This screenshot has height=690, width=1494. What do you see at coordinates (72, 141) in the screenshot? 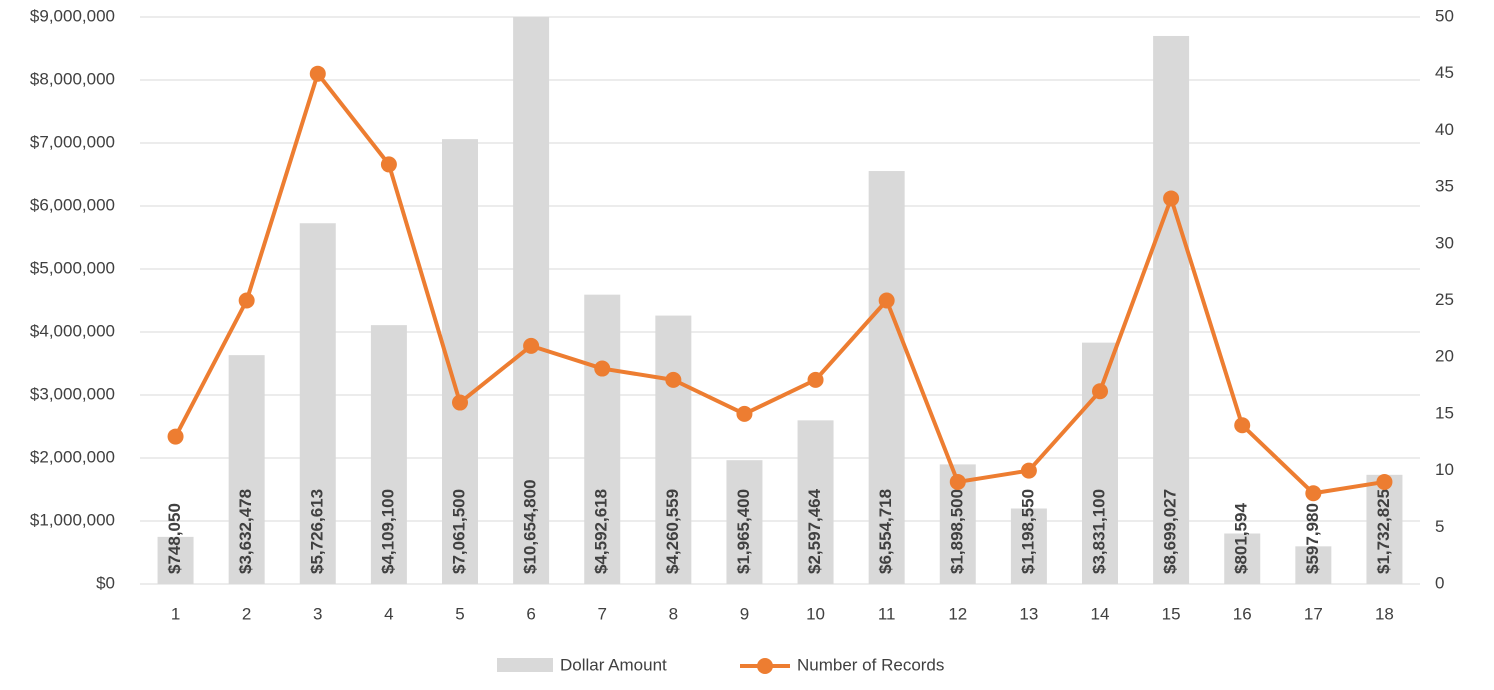
I see `y-tick-label: $7,000,000` at bounding box center [72, 141].